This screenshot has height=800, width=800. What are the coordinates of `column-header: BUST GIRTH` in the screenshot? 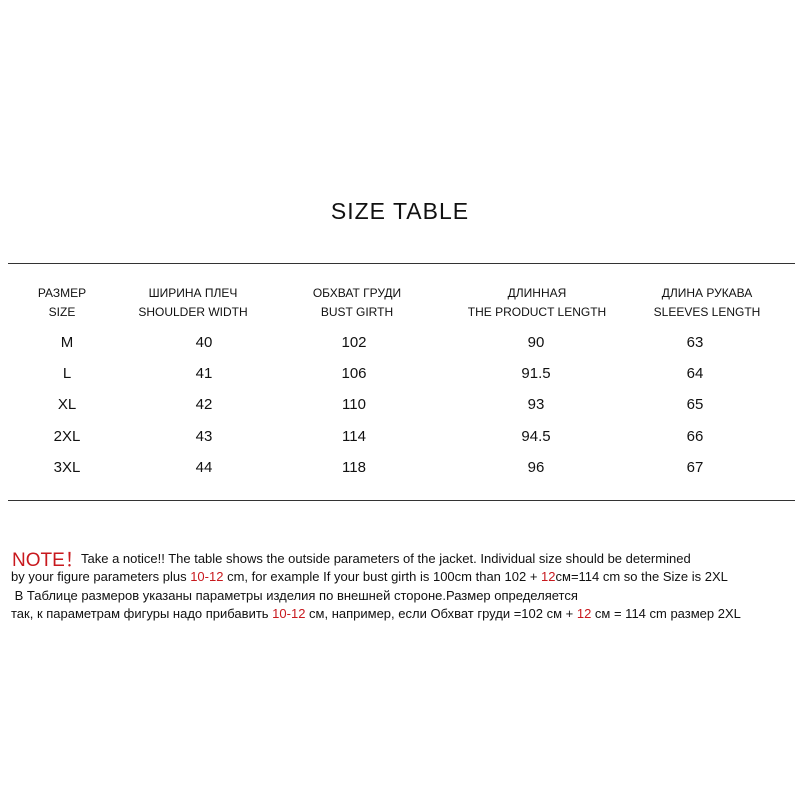 It's located at (357, 312).